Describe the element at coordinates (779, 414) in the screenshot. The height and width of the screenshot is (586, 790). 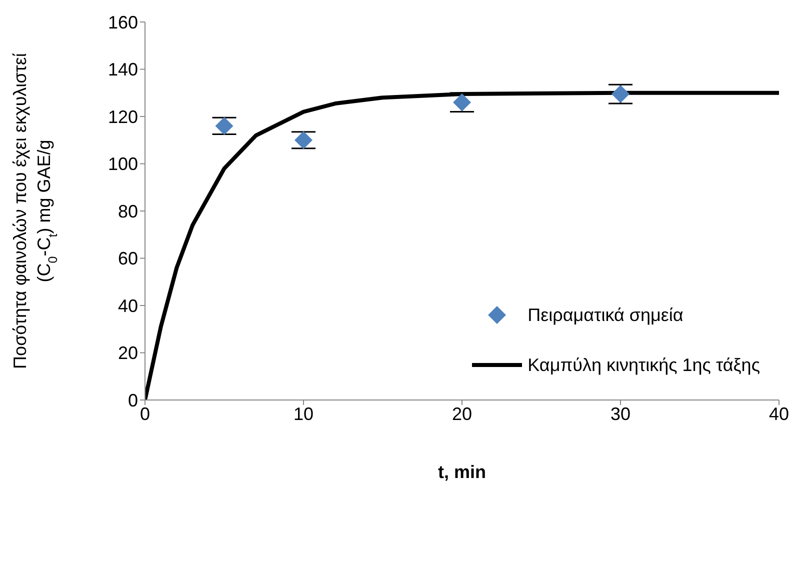
I see `x-tick-label: 40` at that location.